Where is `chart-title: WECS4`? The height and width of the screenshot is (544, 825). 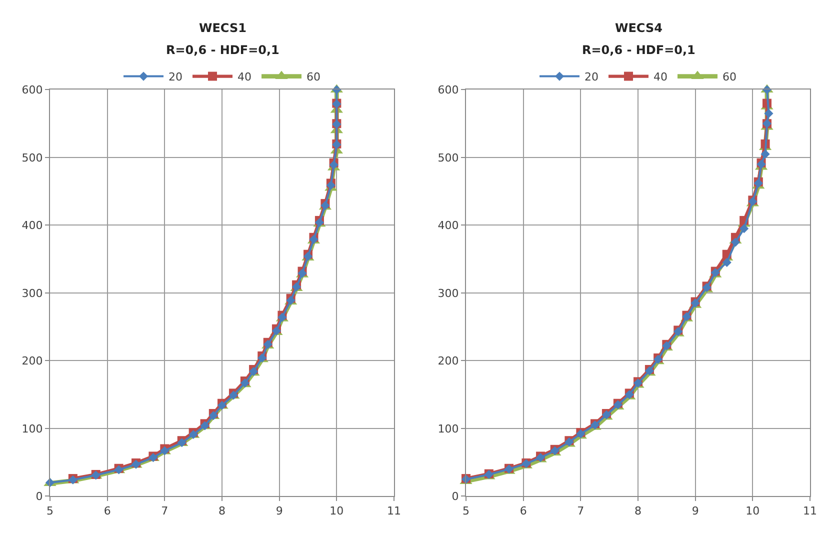 chart-title: WECS4 is located at coordinates (638, 28).